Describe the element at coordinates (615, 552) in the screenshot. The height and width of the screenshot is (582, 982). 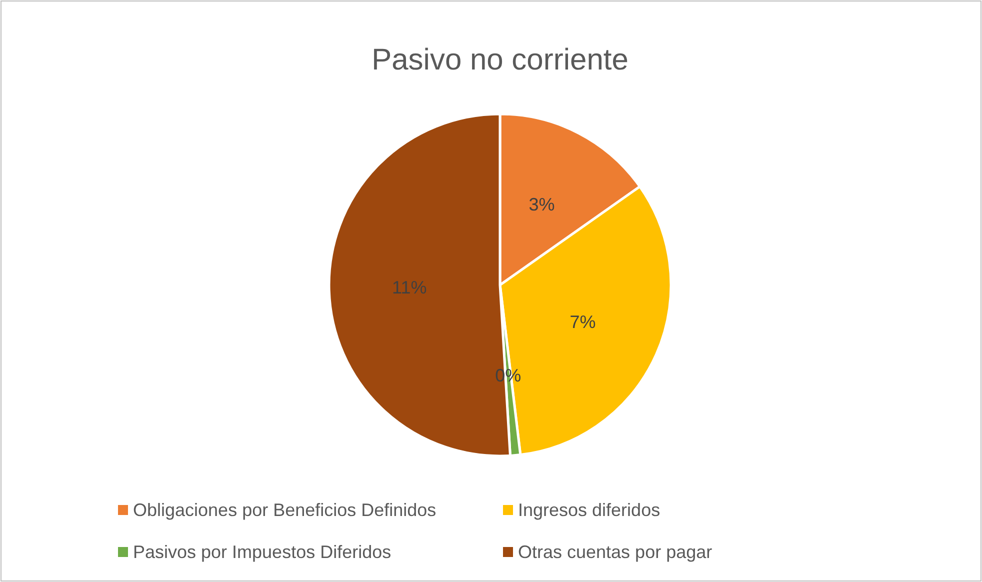
I see `legend-label: Otras cuentas por pagar` at that location.